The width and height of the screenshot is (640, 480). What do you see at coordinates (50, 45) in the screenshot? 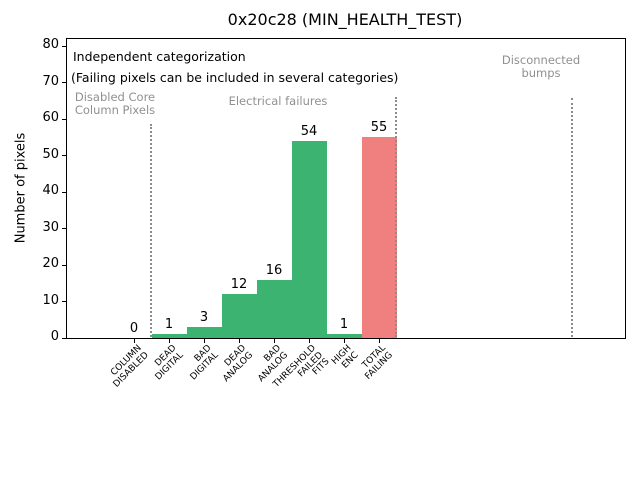
I see `y-tick-label: 80` at bounding box center [50, 45].